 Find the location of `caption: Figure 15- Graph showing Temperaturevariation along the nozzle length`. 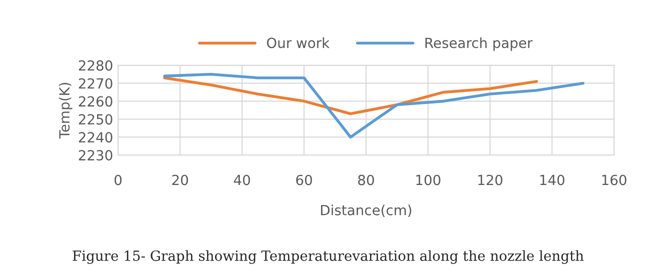

caption: Figure 15- Graph showing Temperaturevariation along the nozzle length is located at coordinates (328, 257).